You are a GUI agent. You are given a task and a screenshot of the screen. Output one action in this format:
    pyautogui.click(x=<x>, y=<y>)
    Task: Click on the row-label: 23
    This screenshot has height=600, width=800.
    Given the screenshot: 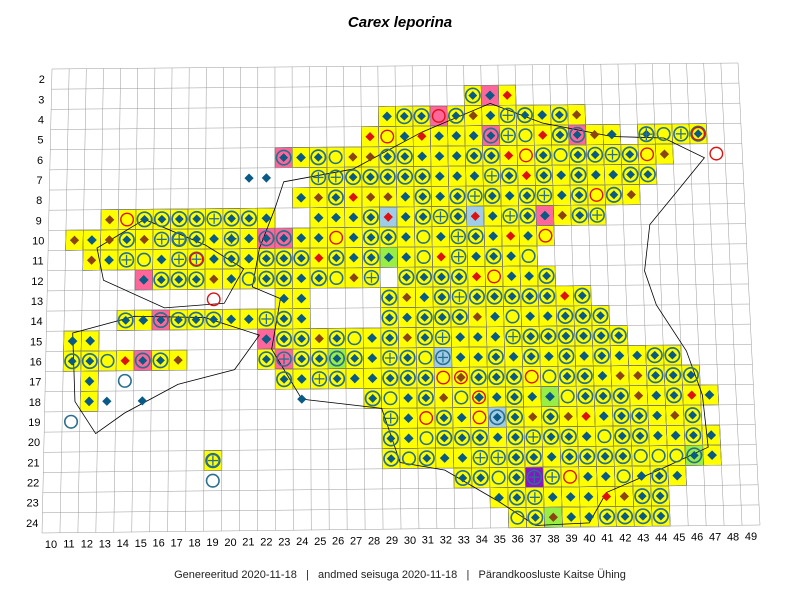 What is the action you would take?
    pyautogui.click(x=33, y=504)
    